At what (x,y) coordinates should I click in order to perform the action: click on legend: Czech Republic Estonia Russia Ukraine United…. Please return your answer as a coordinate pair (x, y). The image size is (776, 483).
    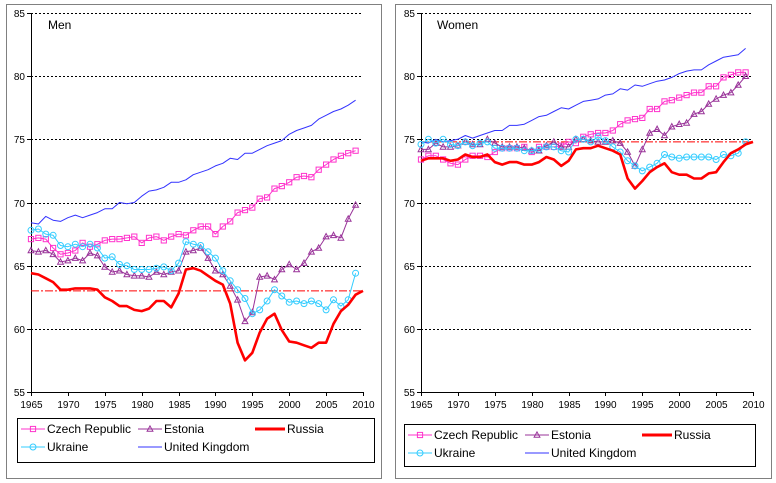
    Looking at the image, I should click on (196, 440).